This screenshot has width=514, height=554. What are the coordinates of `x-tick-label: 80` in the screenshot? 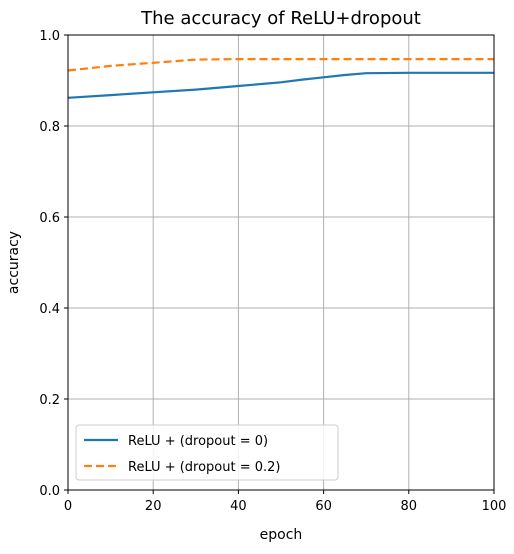 It's located at (409, 506).